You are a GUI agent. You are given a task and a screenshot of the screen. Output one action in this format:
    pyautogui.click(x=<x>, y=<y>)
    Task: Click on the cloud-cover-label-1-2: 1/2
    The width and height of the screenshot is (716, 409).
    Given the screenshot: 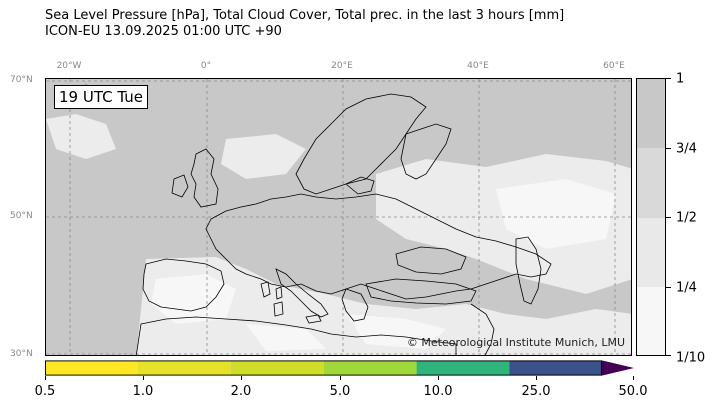 What is the action you would take?
    pyautogui.click(x=686, y=218)
    